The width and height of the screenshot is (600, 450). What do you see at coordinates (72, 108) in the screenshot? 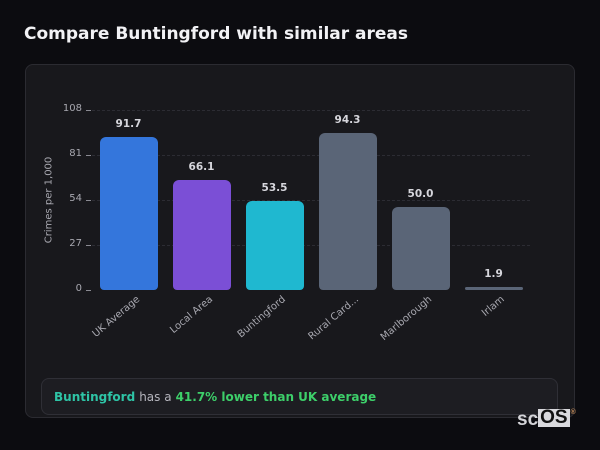
I see `y-tick-label: 108` at bounding box center [72, 108].